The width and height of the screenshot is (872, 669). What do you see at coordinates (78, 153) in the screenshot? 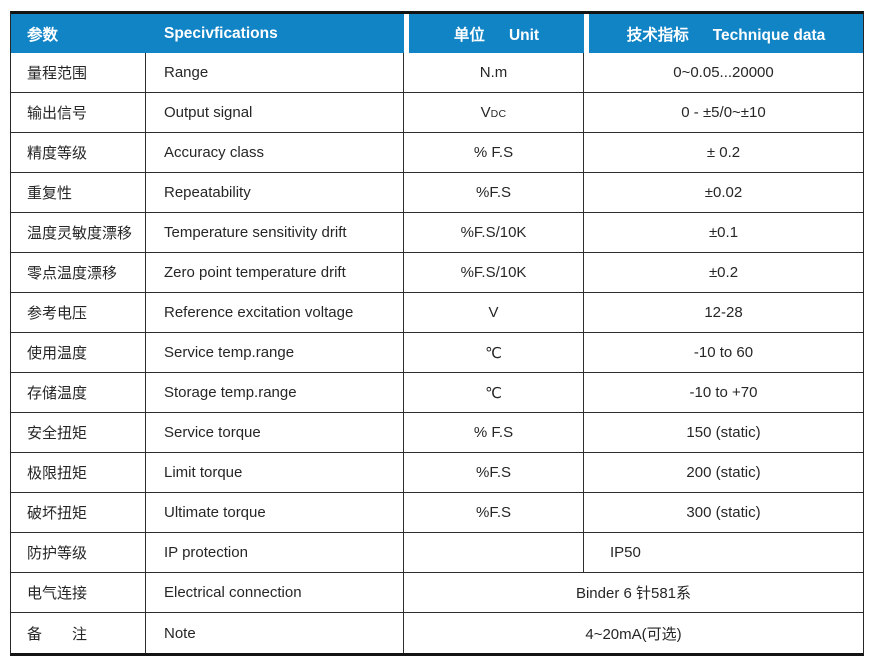
I see `param-cell: 精度等级` at bounding box center [78, 153].